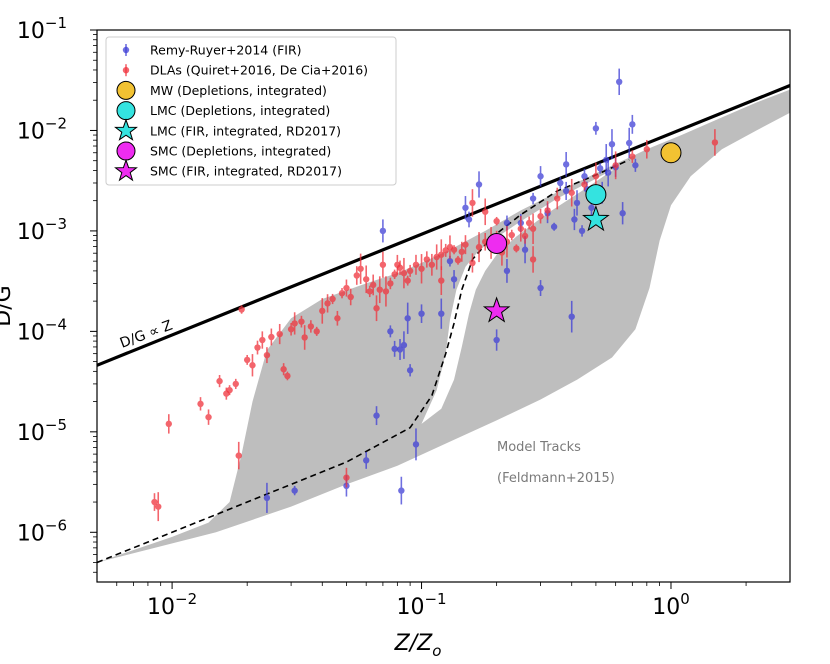  What do you see at coordinates (539, 447) in the screenshot?
I see `model-tracks-label: Model Tracks` at bounding box center [539, 447].